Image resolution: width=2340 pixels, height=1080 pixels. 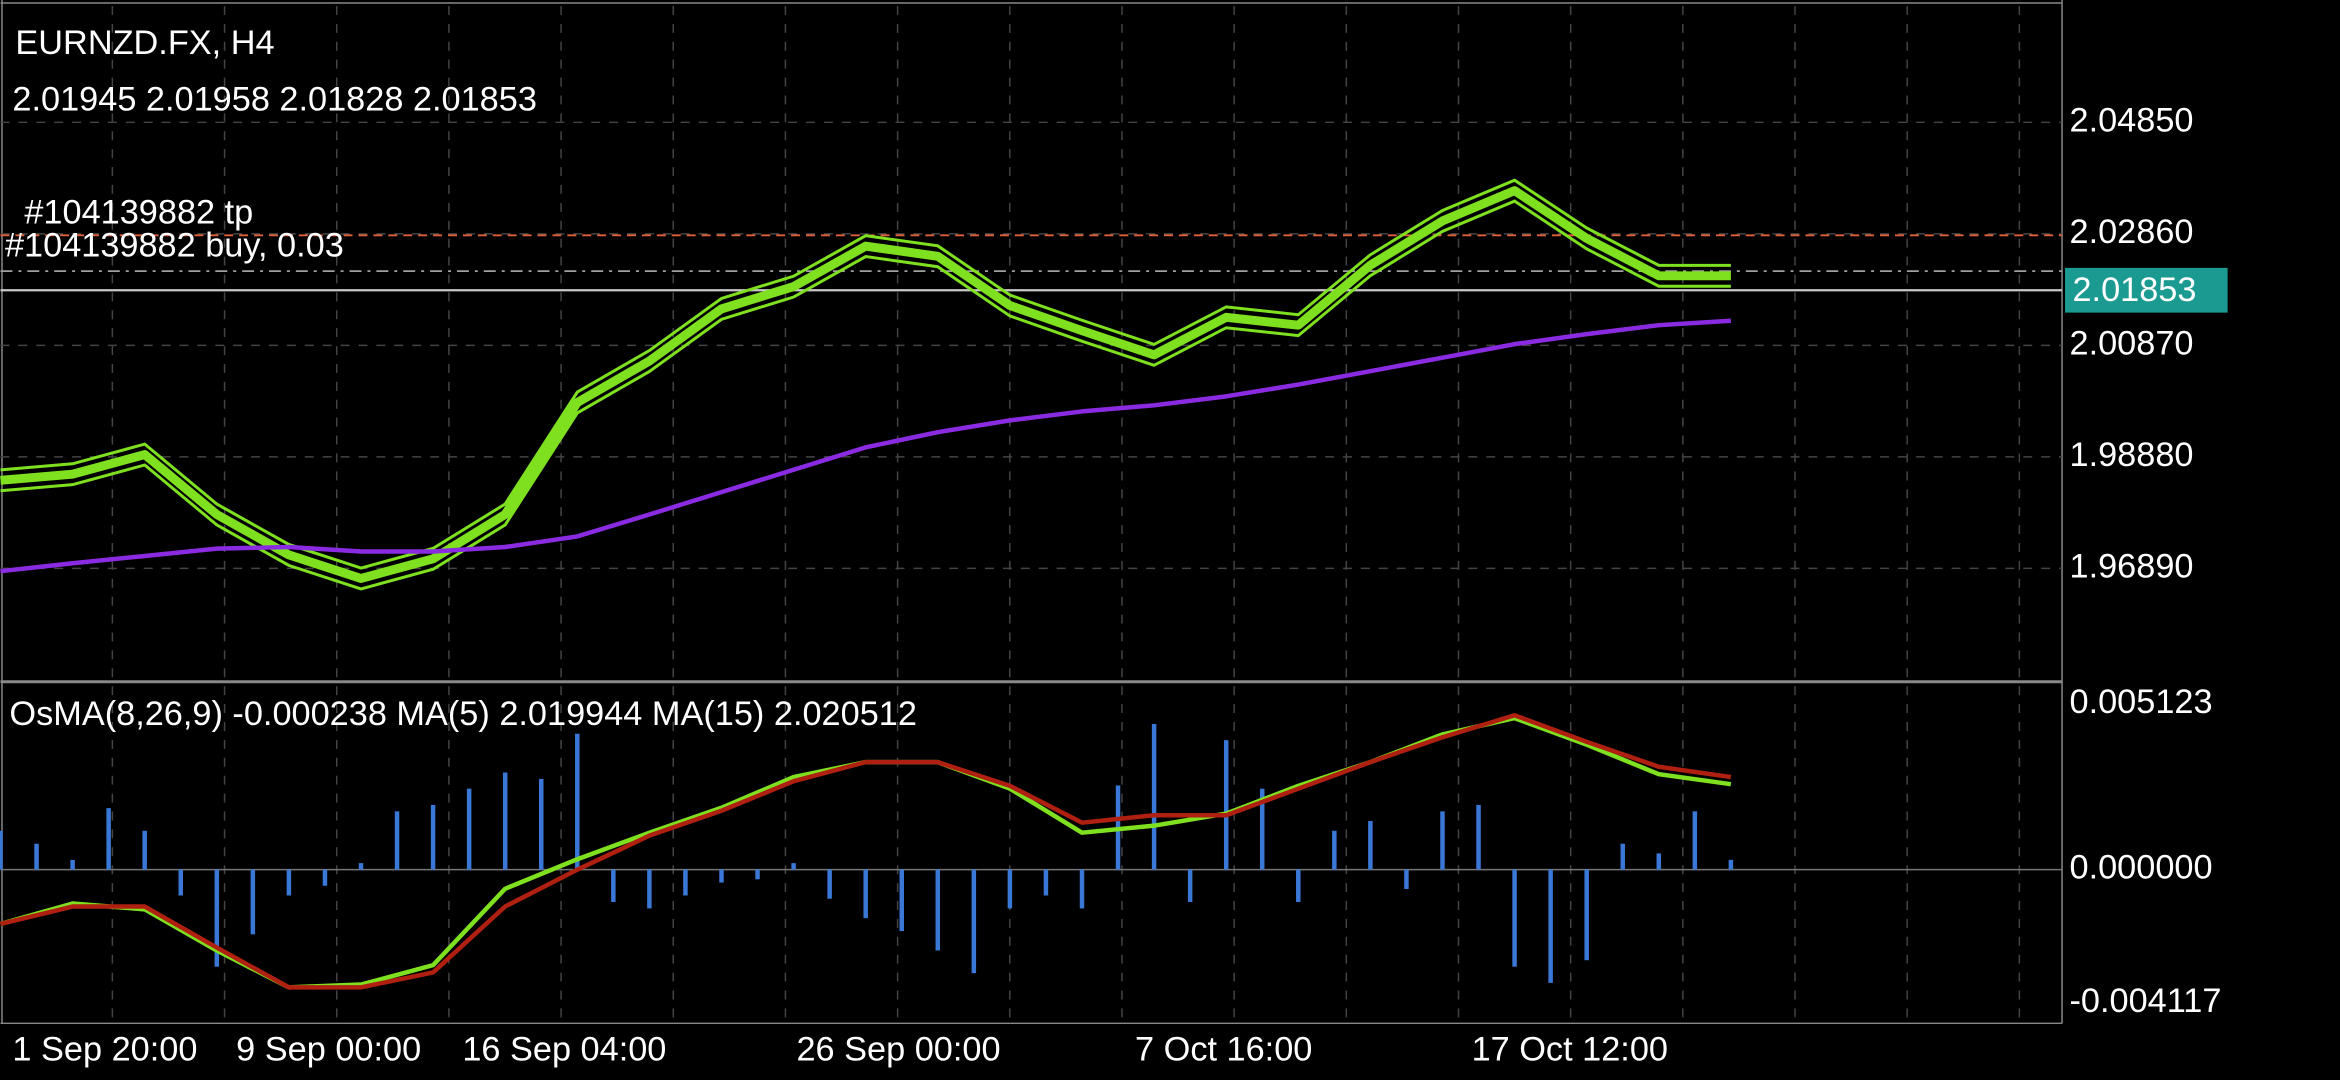 What do you see at coordinates (2132, 120) in the screenshot?
I see `y-tick-label: 2.04850` at bounding box center [2132, 120].